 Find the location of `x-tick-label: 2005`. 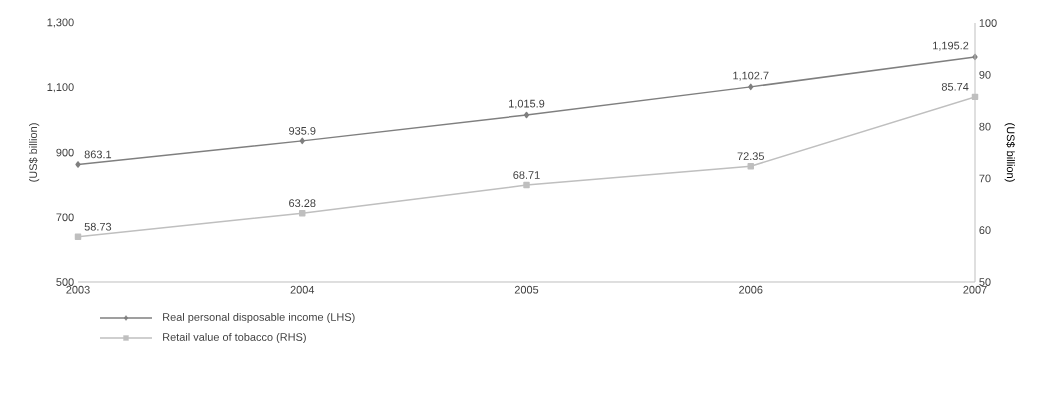

x-tick-label: 2005 is located at coordinates (526, 289).